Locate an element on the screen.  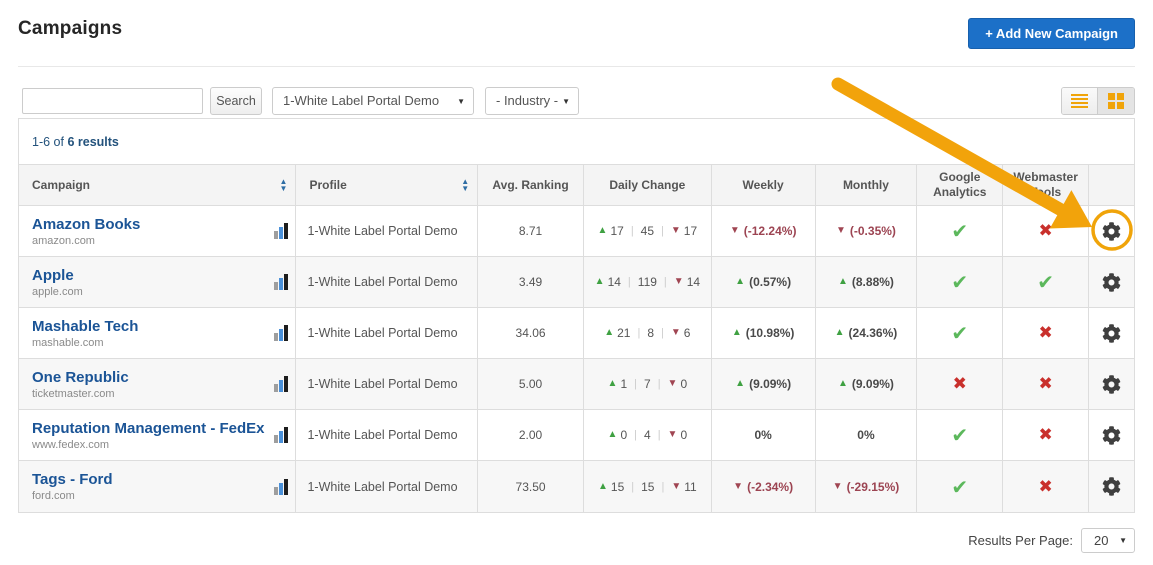
google-analytics-status: ✖ is located at coordinates (960, 384).